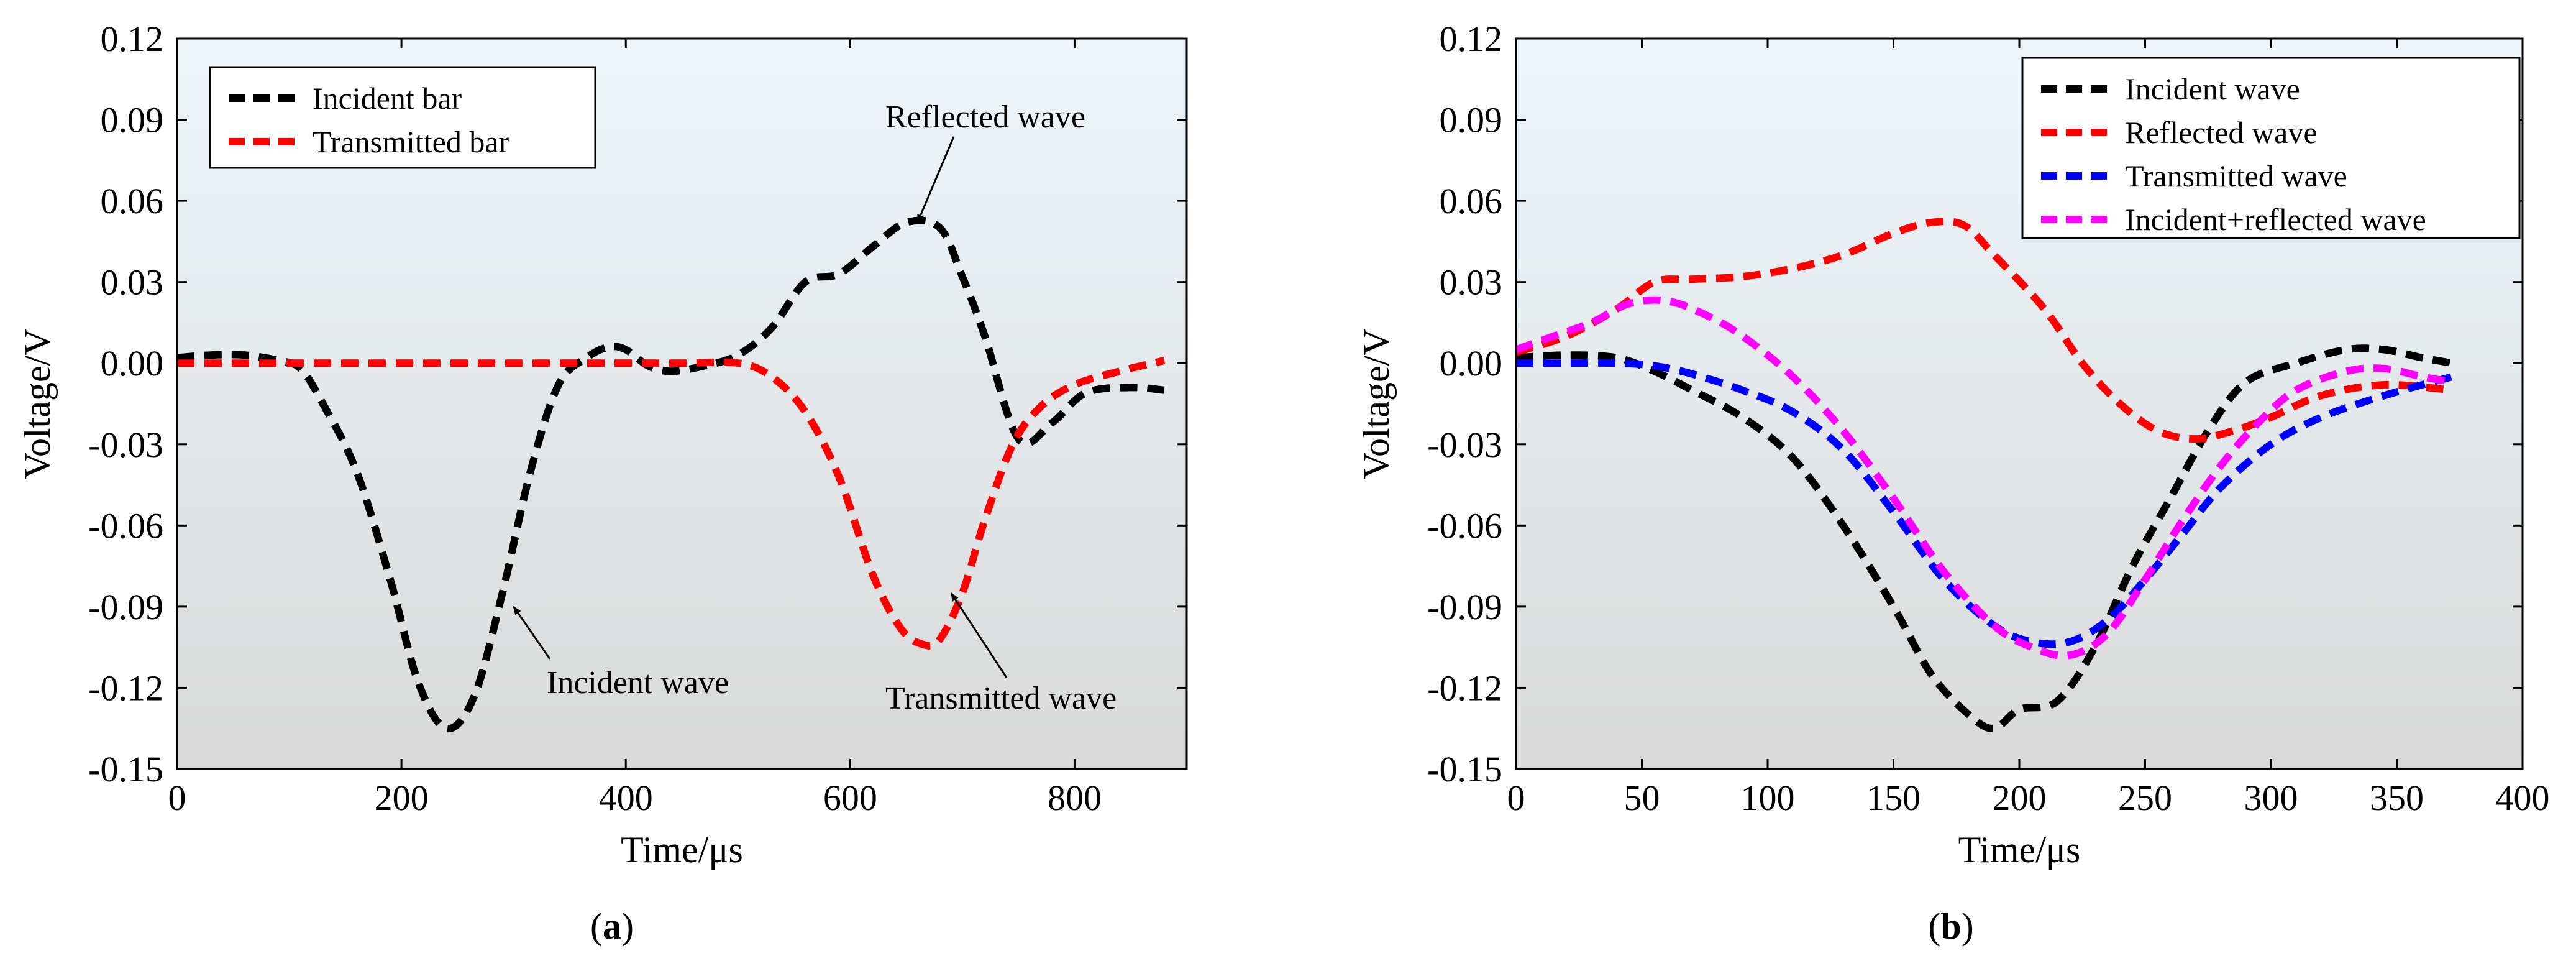 The height and width of the screenshot is (966, 2576). Describe the element at coordinates (1642, 798) in the screenshot. I see `x-tick-label: 50` at that location.